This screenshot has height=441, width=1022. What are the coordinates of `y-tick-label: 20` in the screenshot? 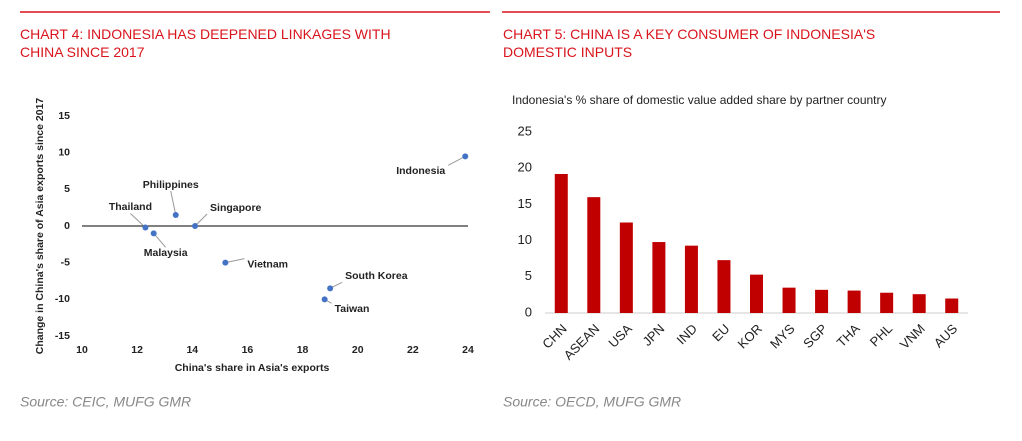 It's located at (525, 167).